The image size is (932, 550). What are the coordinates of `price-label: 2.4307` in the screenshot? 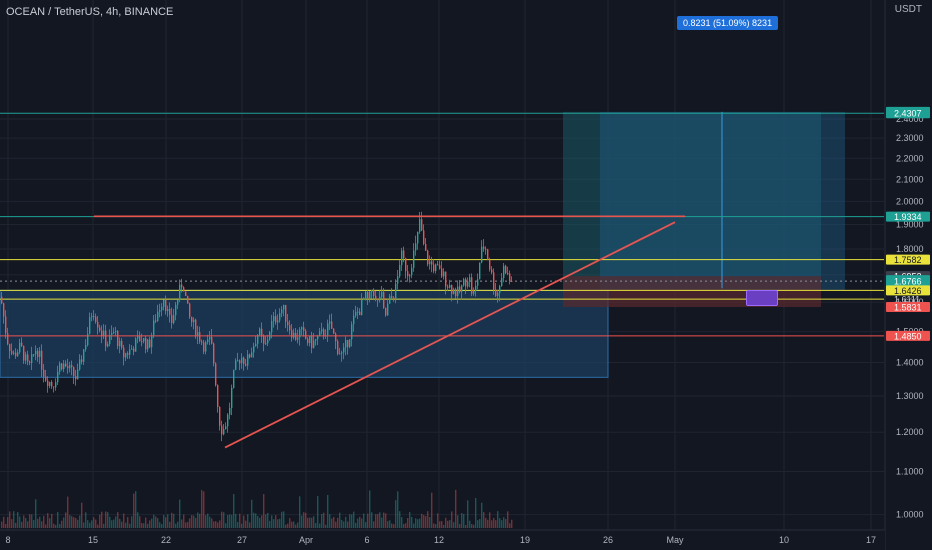 It's located at (908, 114).